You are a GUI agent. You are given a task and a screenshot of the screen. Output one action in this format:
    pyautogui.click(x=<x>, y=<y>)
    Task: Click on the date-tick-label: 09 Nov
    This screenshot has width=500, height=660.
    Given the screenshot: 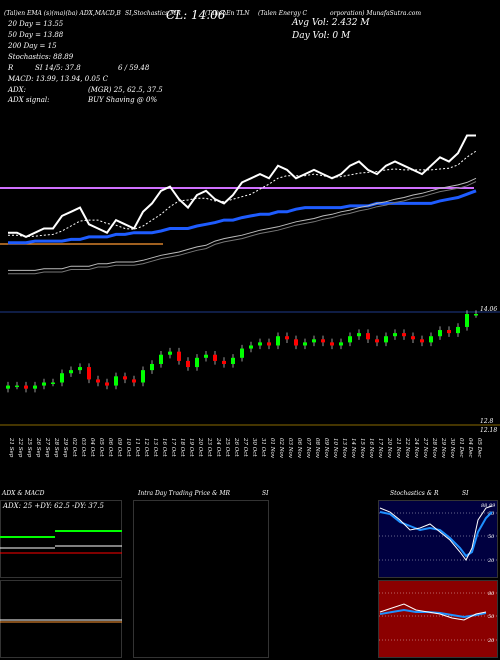 What is the action you would take?
    pyautogui.click(x=326, y=448)
    